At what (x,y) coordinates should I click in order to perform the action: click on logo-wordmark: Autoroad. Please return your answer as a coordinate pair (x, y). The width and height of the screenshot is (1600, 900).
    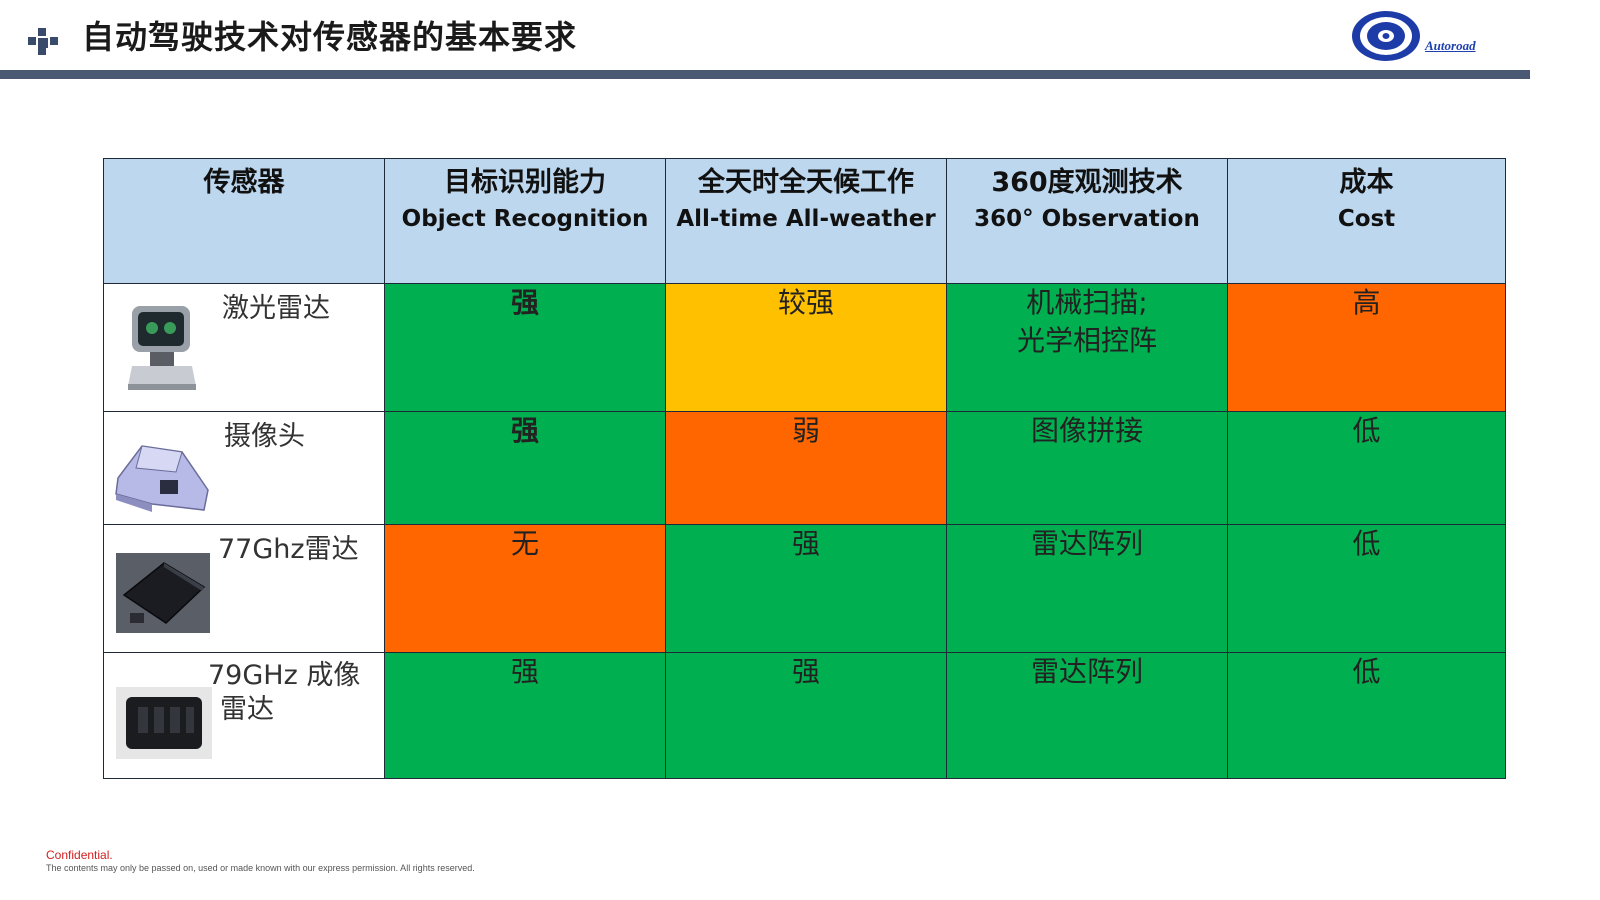
    Looking at the image, I should click on (1450, 45).